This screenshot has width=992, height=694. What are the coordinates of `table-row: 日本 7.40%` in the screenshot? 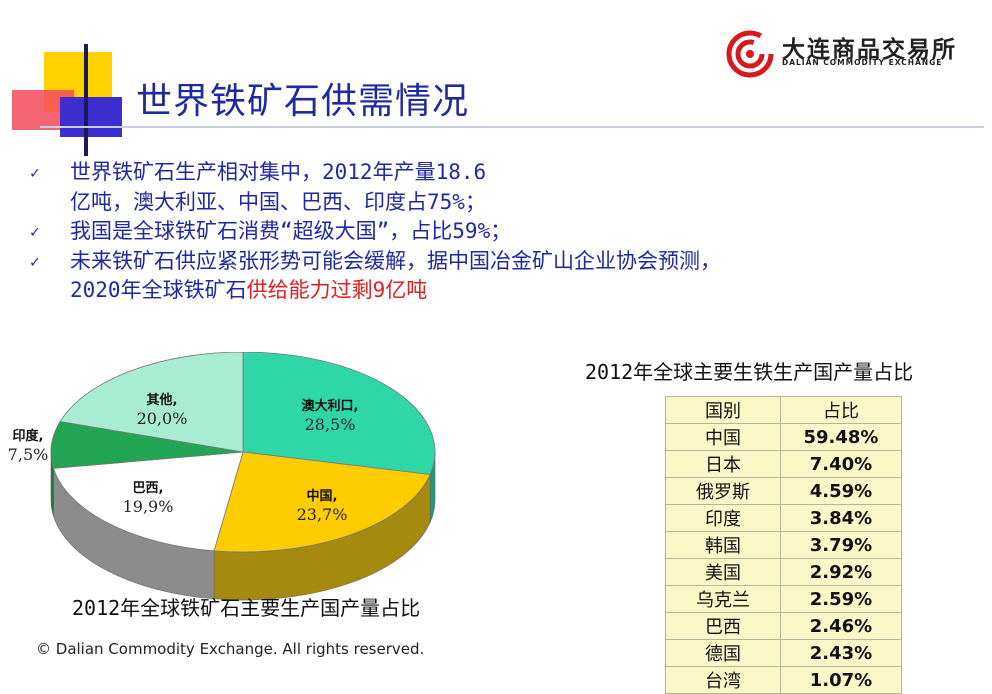 It's located at (783, 464).